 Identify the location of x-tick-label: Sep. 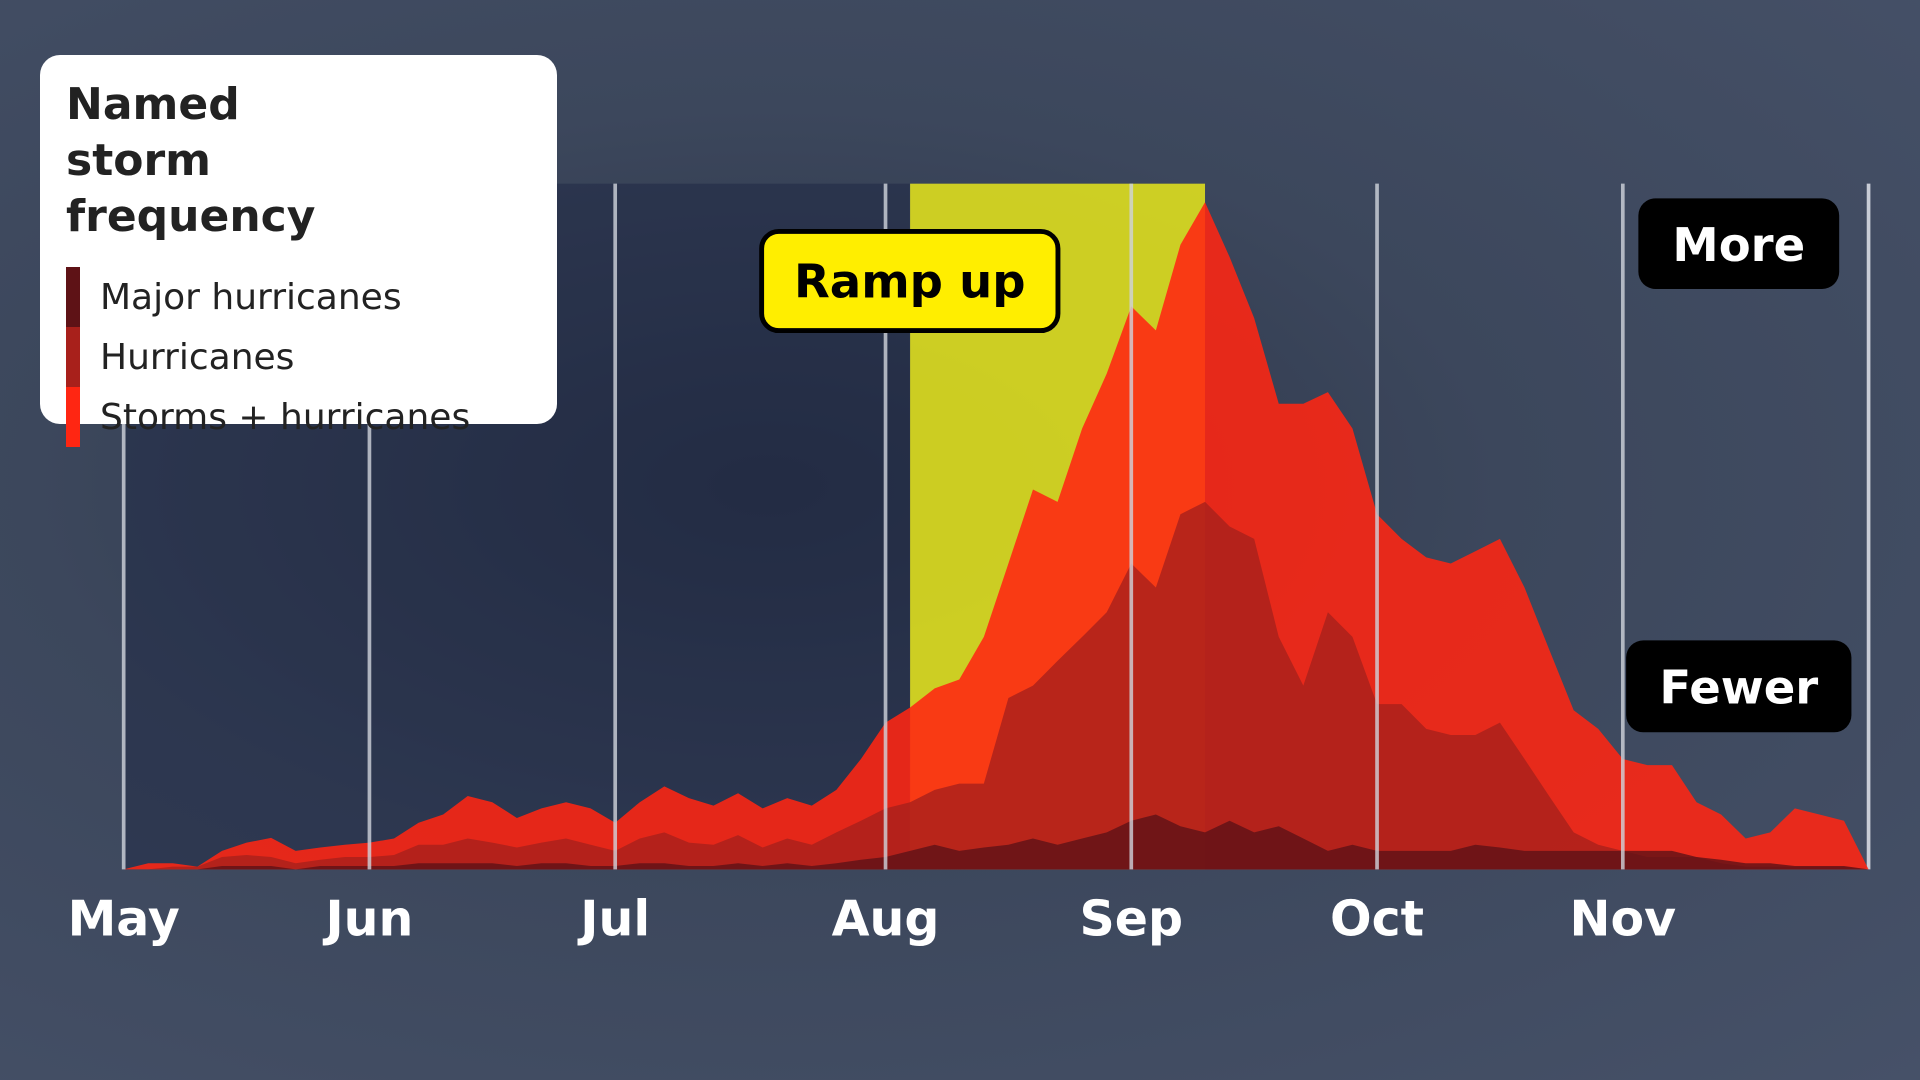
(1132, 919).